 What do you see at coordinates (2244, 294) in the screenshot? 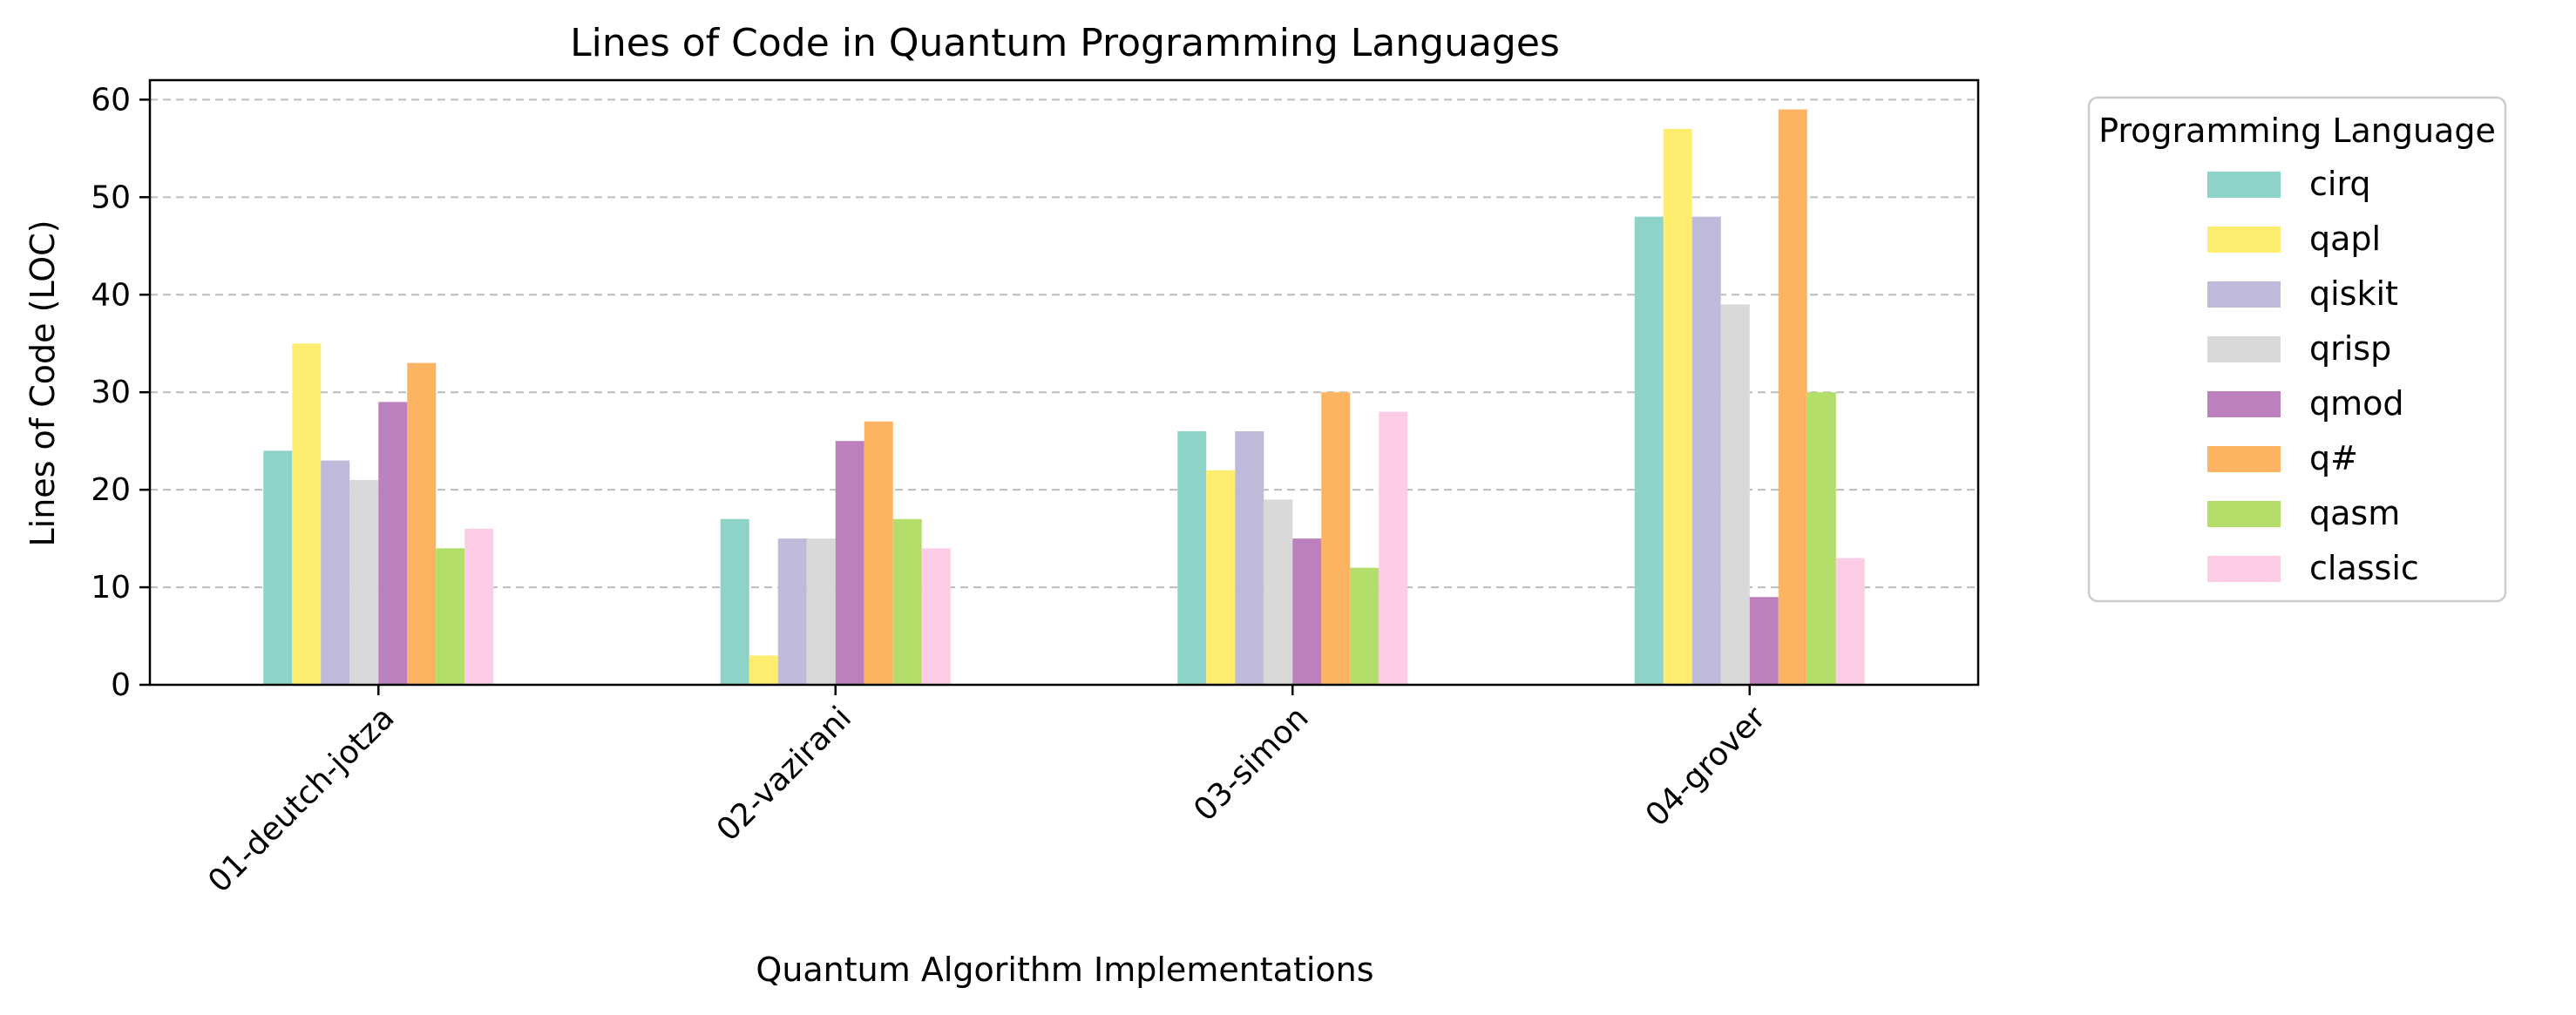
I see `legend-swatch-qiskit` at bounding box center [2244, 294].